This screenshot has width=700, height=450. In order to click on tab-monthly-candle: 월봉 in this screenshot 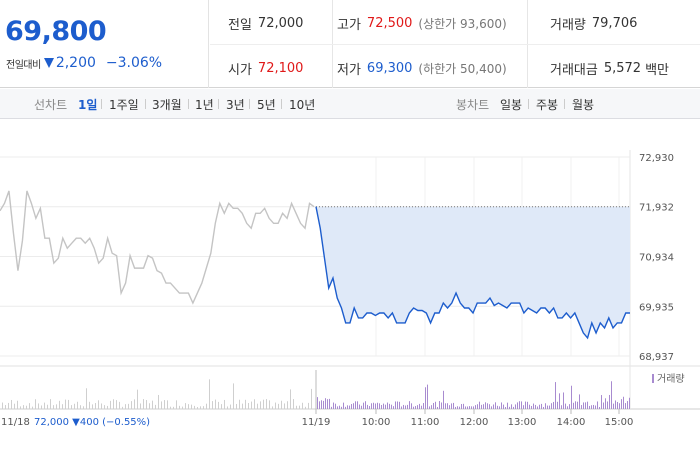, I will do `click(583, 105)`.